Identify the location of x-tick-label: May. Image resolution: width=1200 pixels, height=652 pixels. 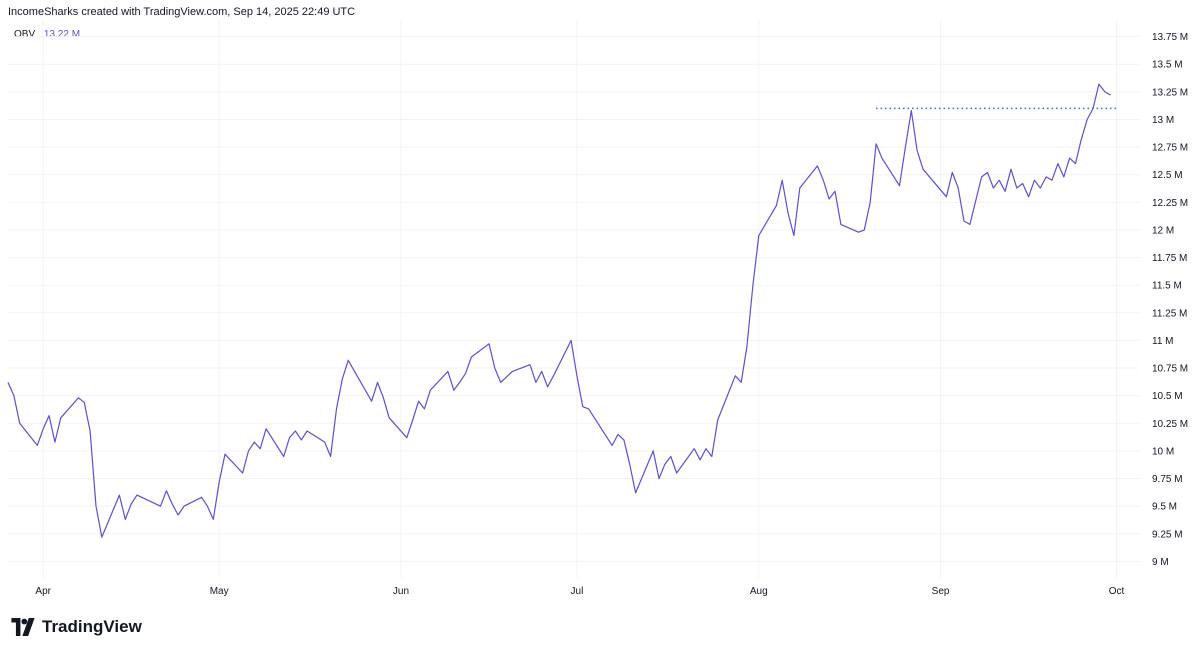
(219, 591).